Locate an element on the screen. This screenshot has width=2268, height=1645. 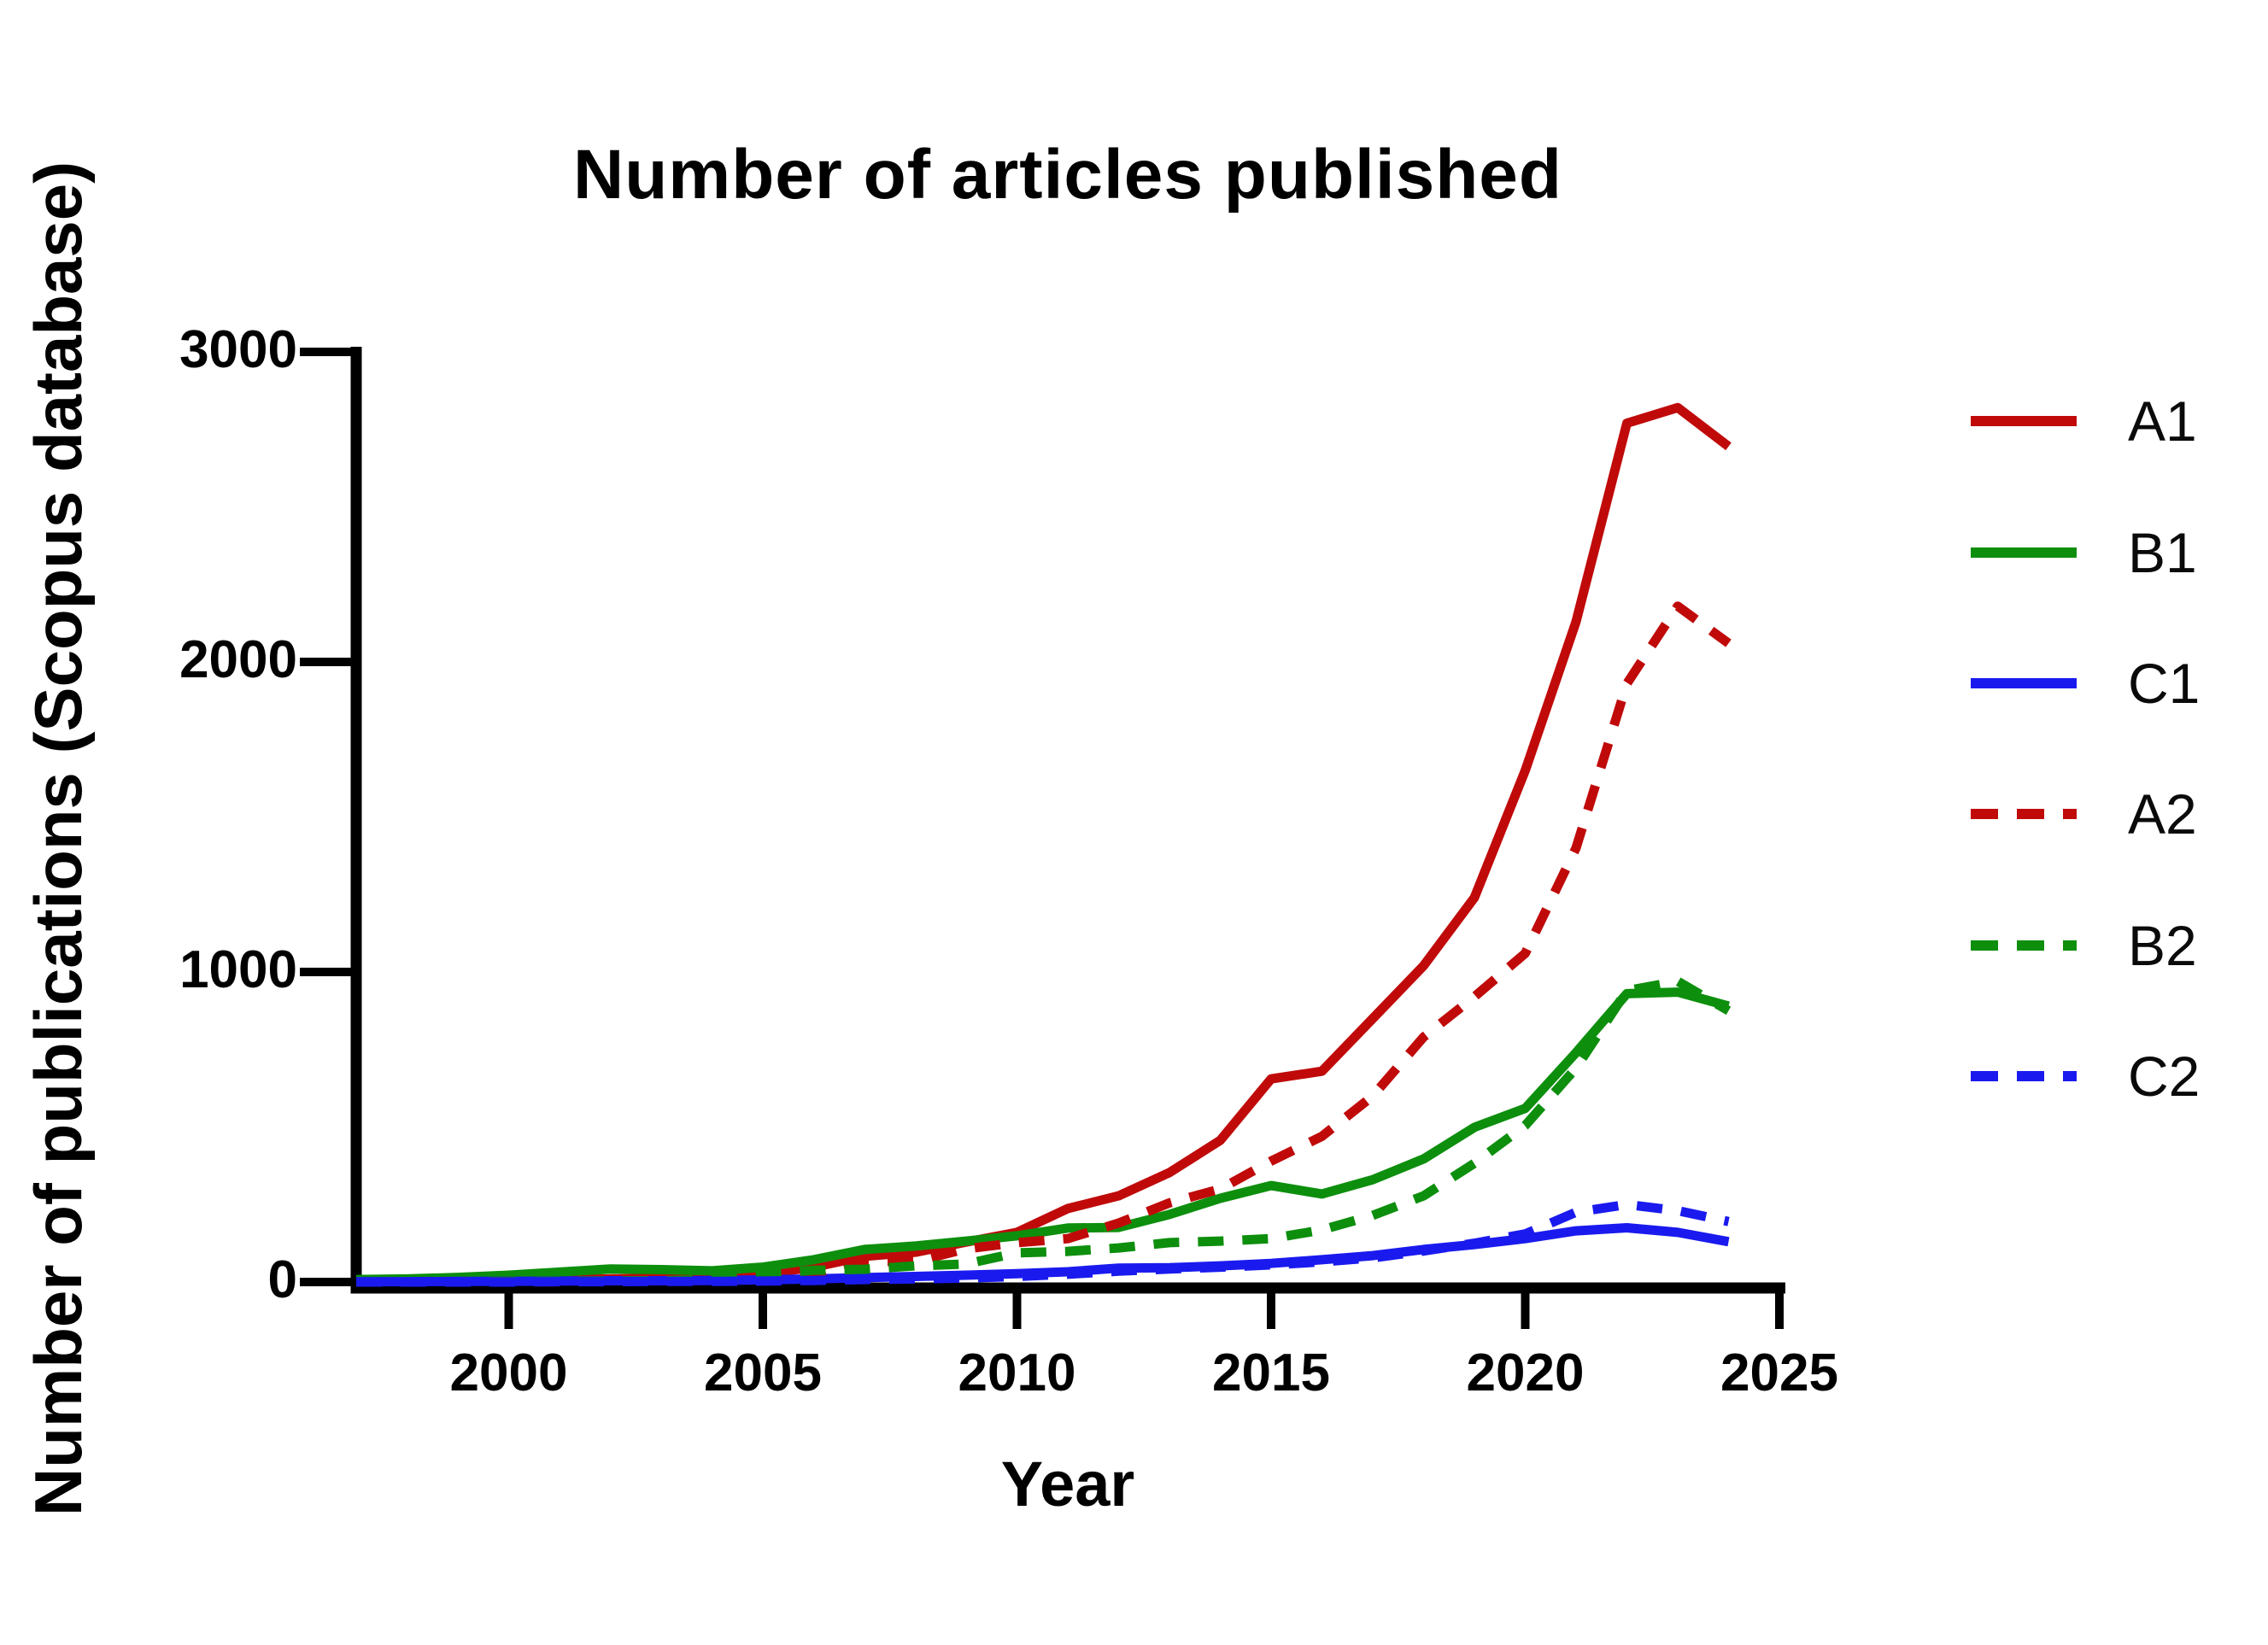
legend-swatch-B2 is located at coordinates (2024, 945).